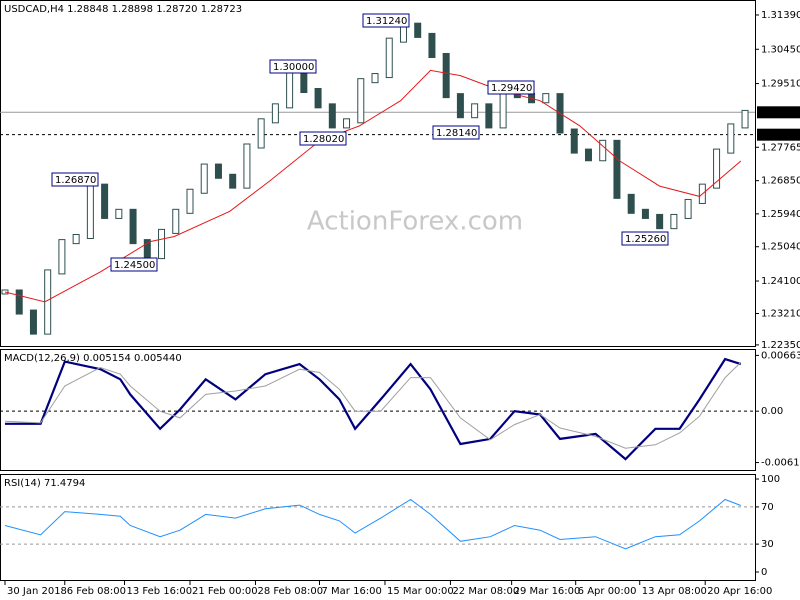 The width and height of the screenshot is (800, 600). I want to click on x-tick-label: 29 Mar 16:00, so click(547, 591).